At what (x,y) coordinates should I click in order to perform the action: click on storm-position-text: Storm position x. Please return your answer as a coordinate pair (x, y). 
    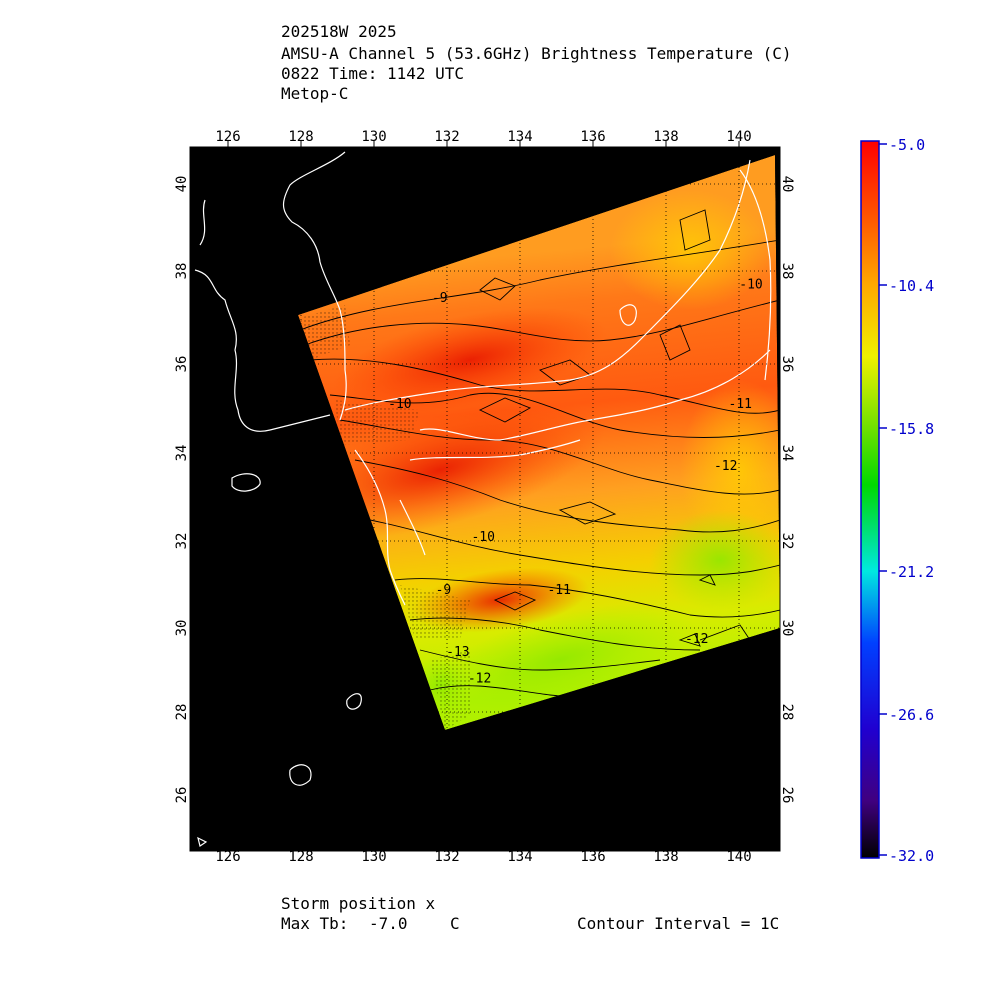
    Looking at the image, I should click on (358, 903).